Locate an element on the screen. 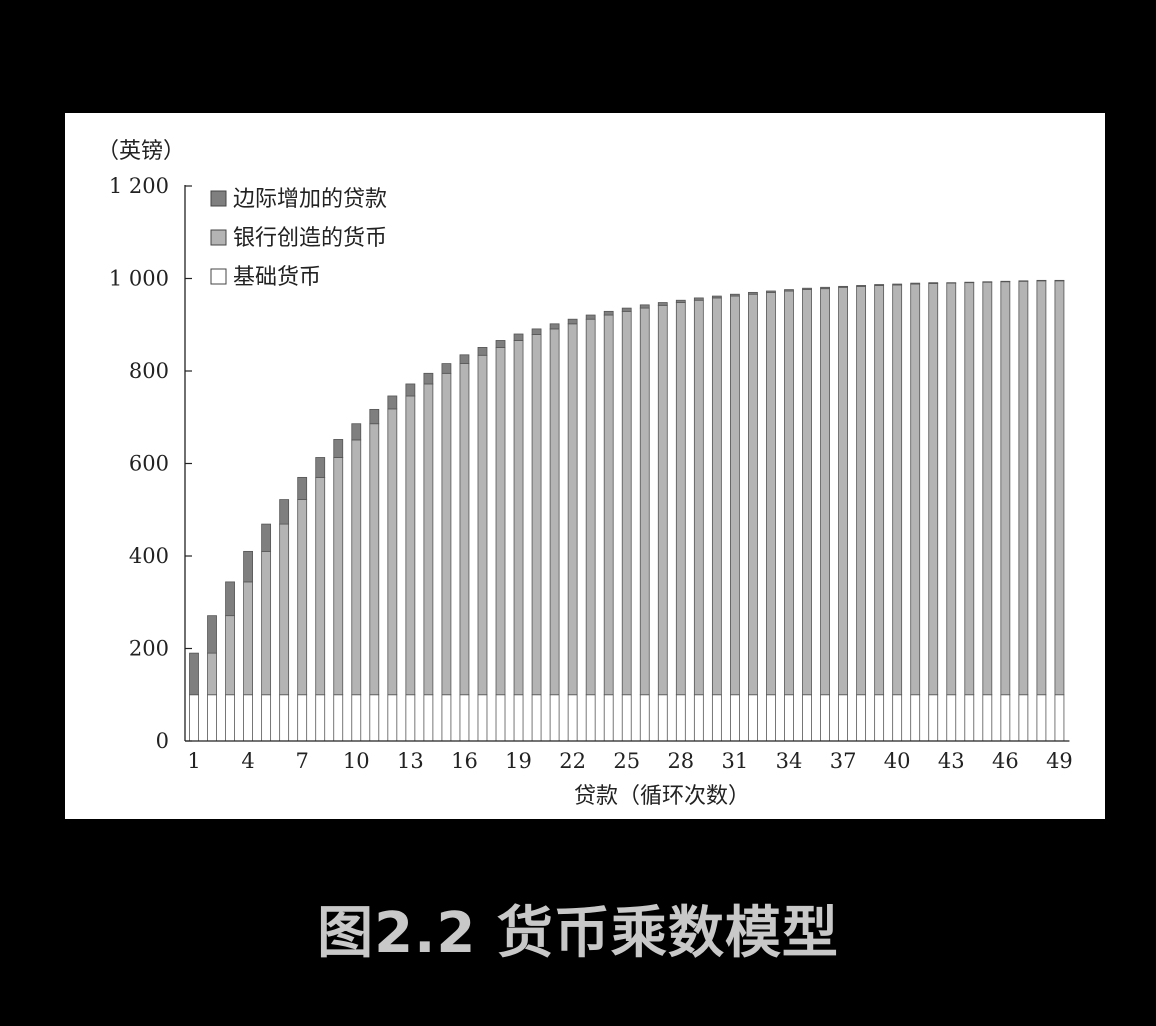 The height and width of the screenshot is (1026, 1156). figure-caption: 图2.2 货币乘数模型 is located at coordinates (578, 933).